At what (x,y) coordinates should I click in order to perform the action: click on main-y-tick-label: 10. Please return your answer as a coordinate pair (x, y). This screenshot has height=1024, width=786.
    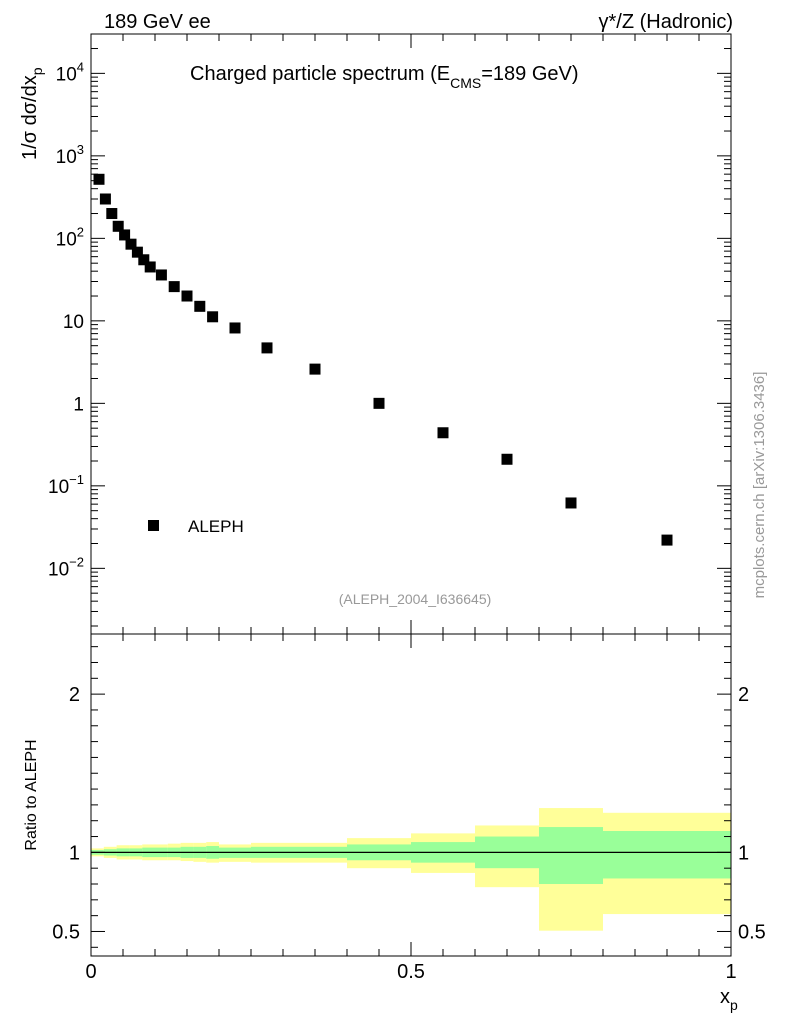
    Looking at the image, I should click on (73, 322).